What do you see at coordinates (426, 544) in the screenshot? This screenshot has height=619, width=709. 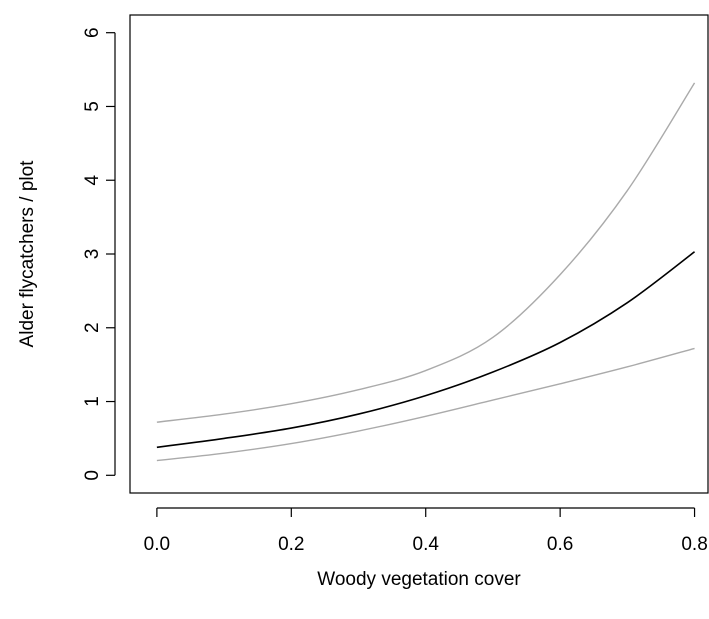 I see `x-tick-label: 0.4` at bounding box center [426, 544].